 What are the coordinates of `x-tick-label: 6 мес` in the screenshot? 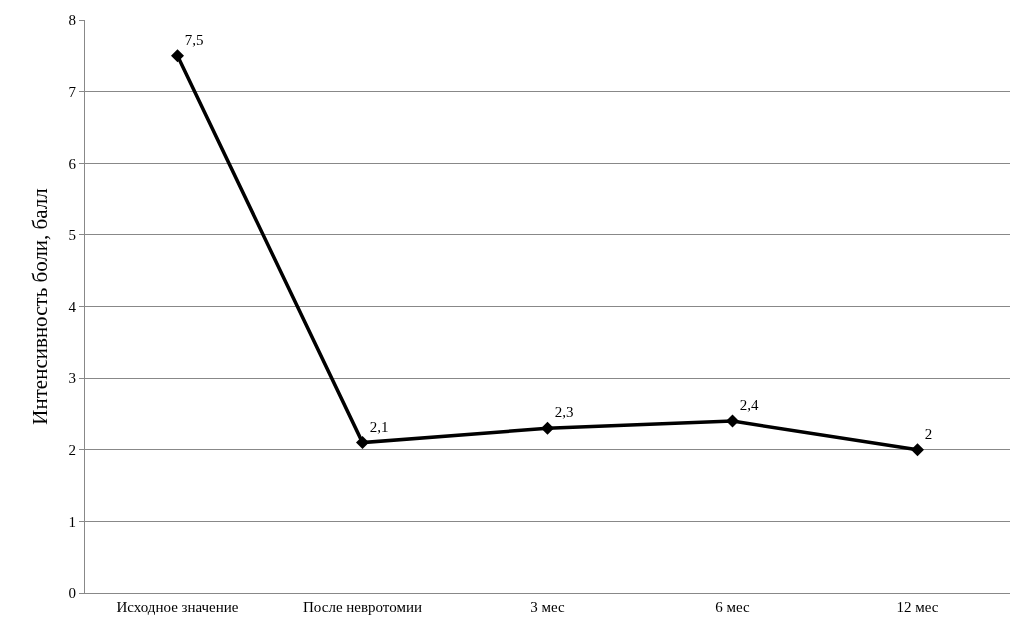 It's located at (733, 607).